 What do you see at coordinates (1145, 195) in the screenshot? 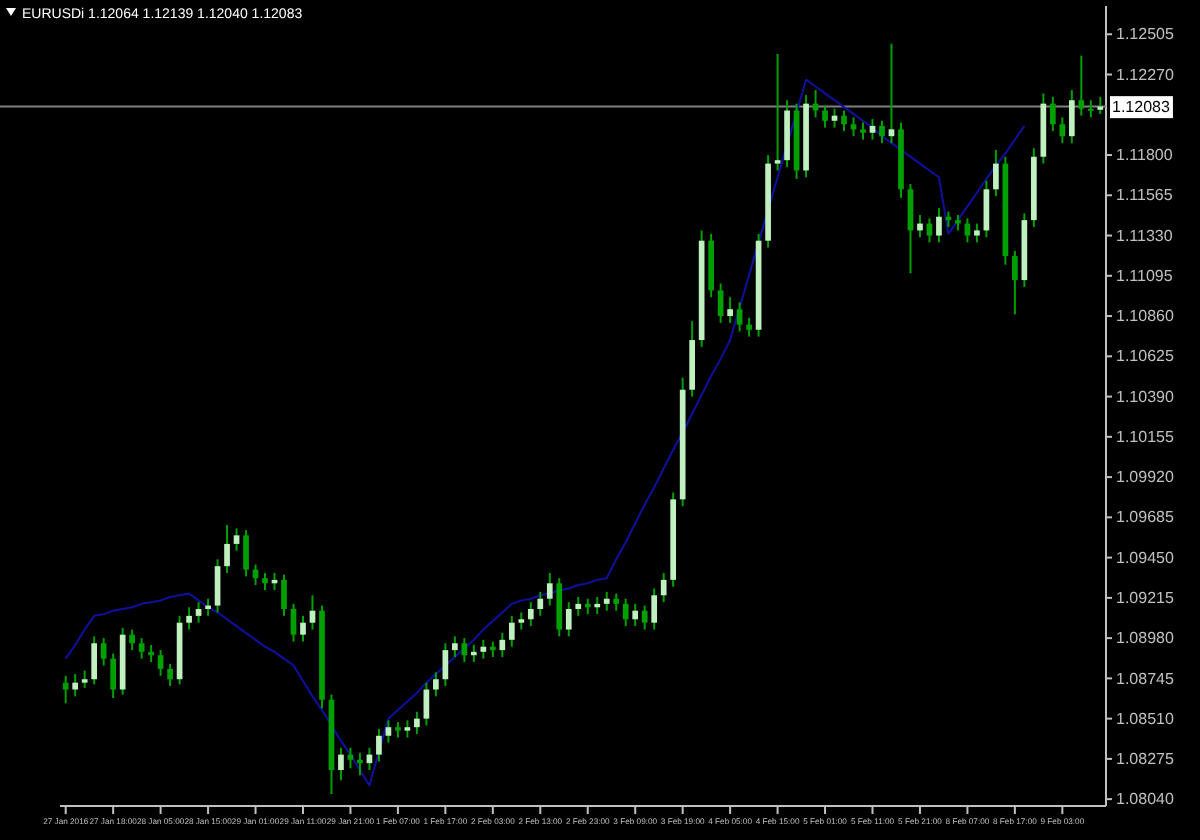
I see `y-tick-label: 1.11565` at bounding box center [1145, 195].